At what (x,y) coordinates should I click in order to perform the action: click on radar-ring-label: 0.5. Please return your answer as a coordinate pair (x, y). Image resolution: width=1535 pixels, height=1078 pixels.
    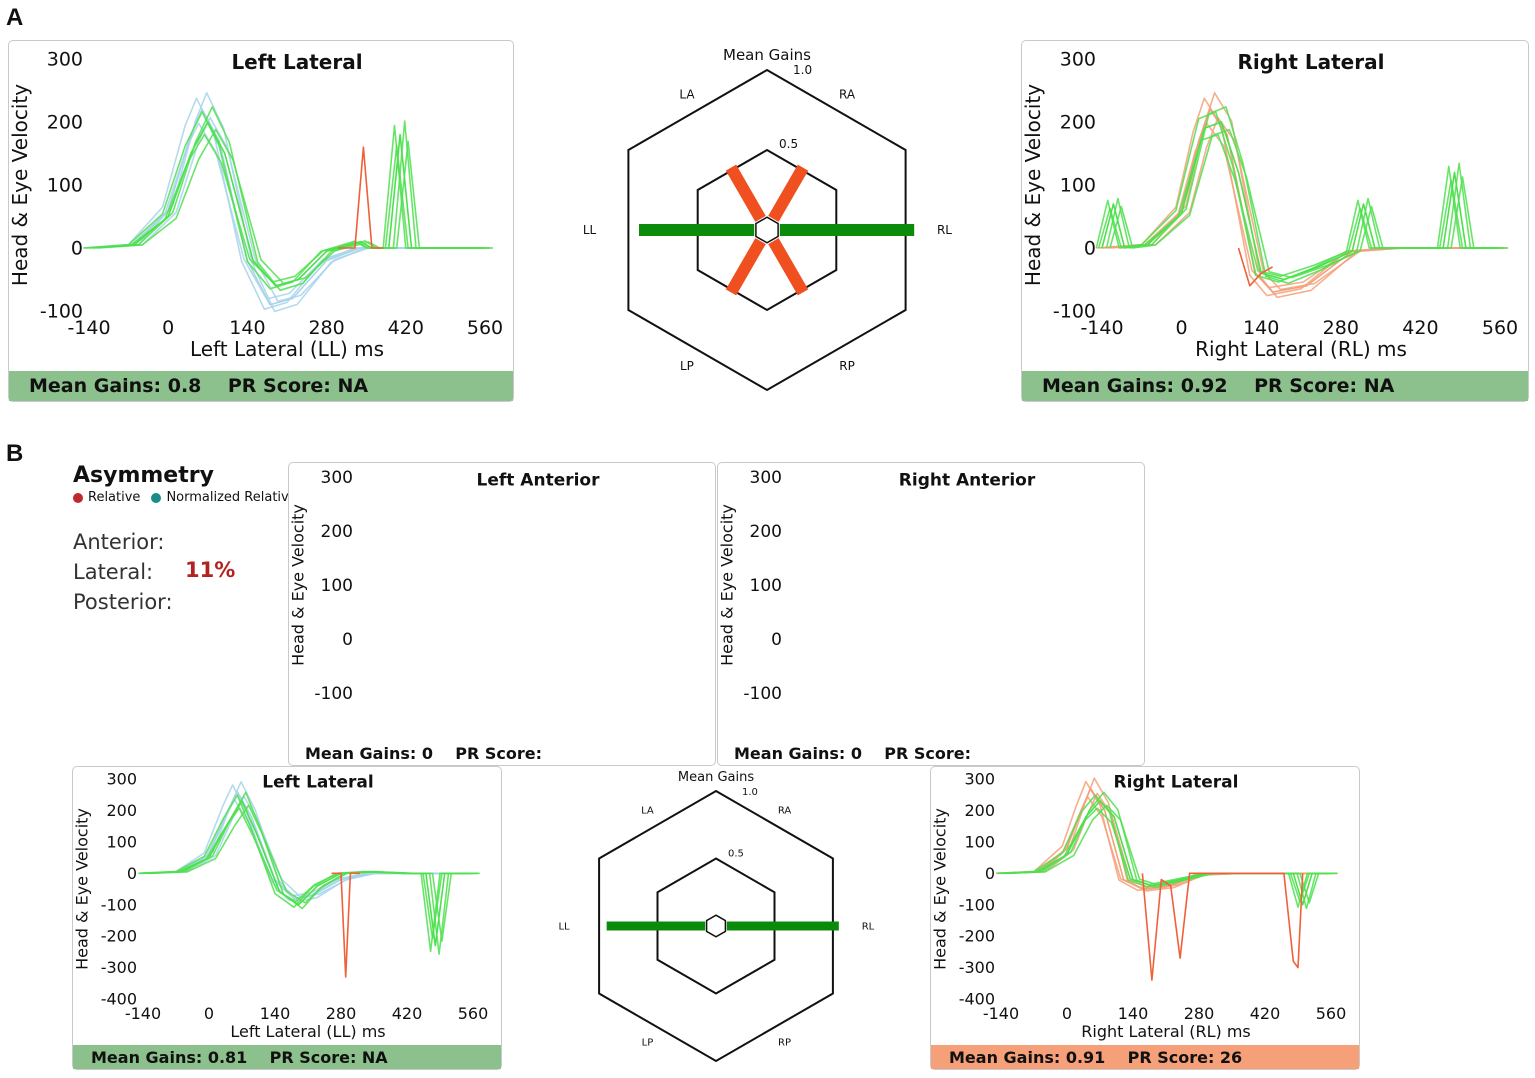
    Looking at the image, I should click on (788, 144).